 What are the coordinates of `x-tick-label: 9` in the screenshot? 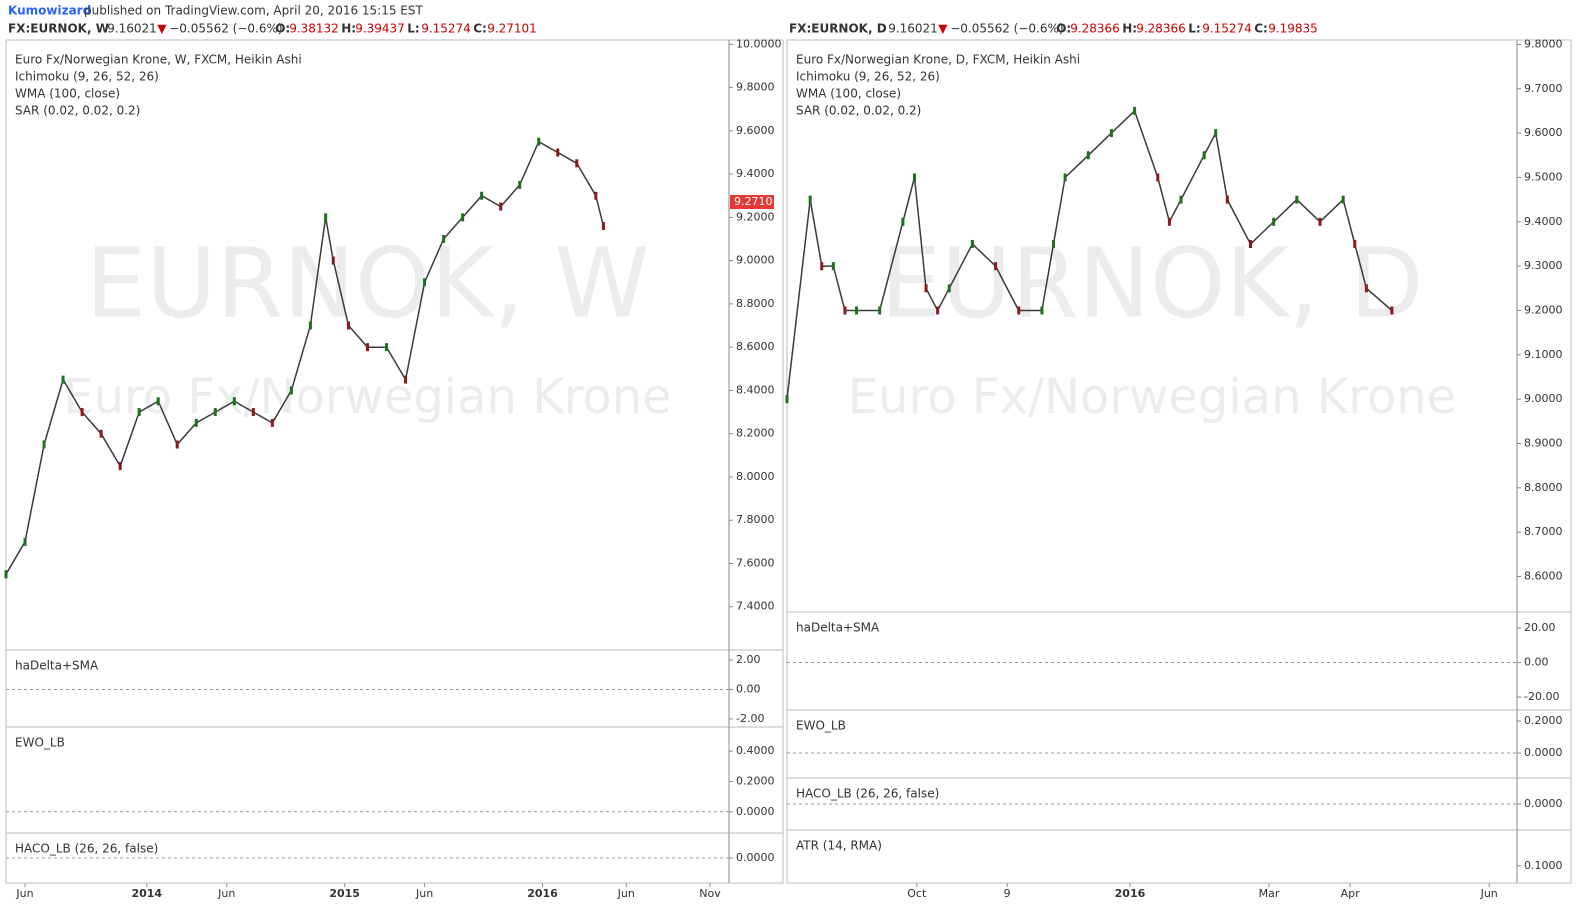 It's located at (1007, 893).